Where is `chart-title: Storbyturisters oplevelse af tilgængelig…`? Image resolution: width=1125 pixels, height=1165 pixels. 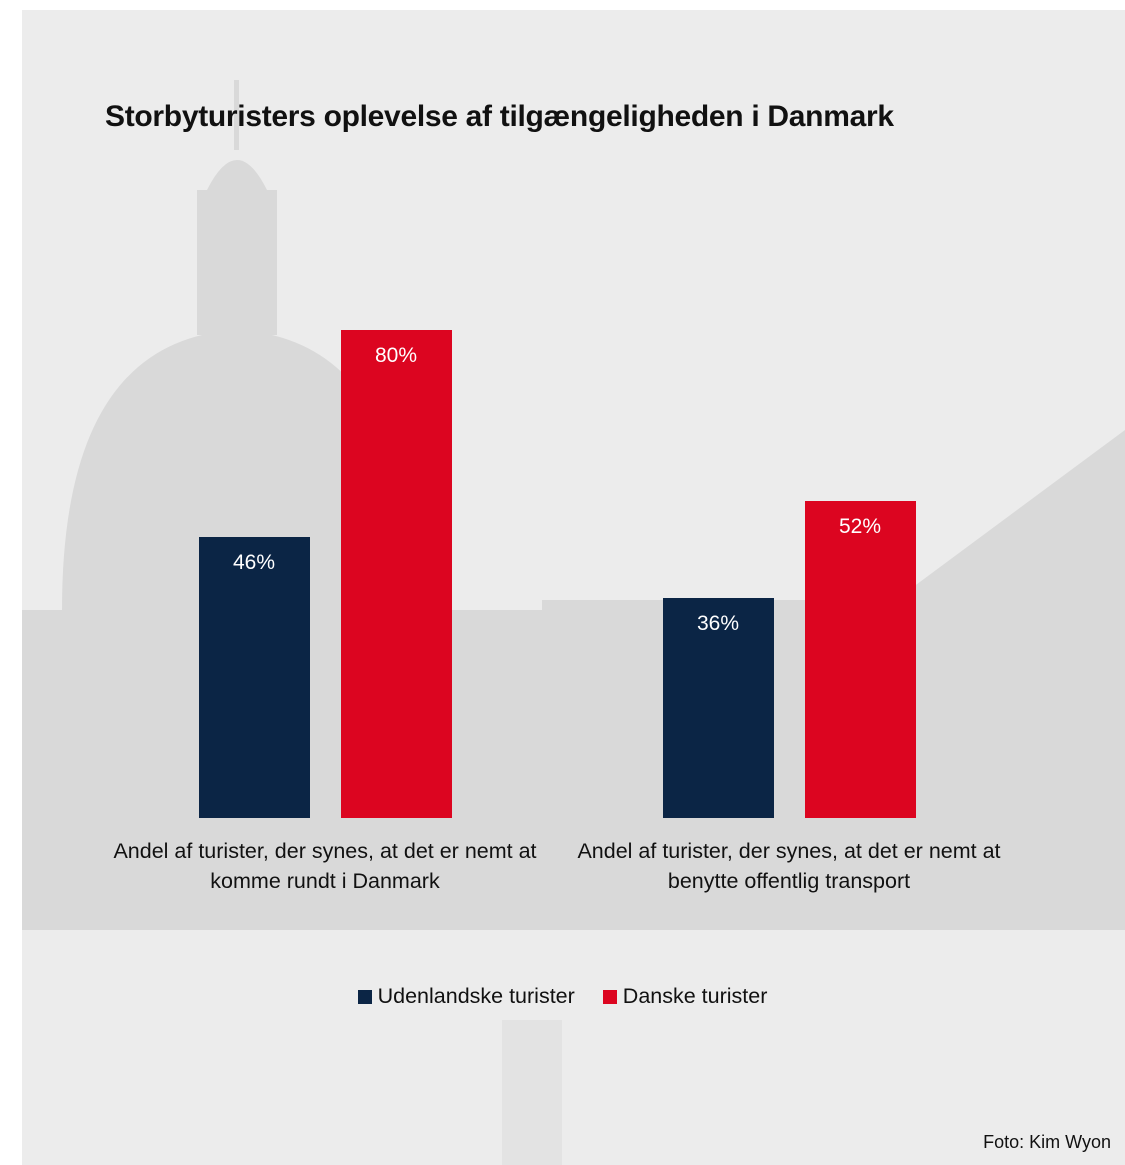 chart-title: Storbyturisters oplevelse af tilgængelig… is located at coordinates (499, 116).